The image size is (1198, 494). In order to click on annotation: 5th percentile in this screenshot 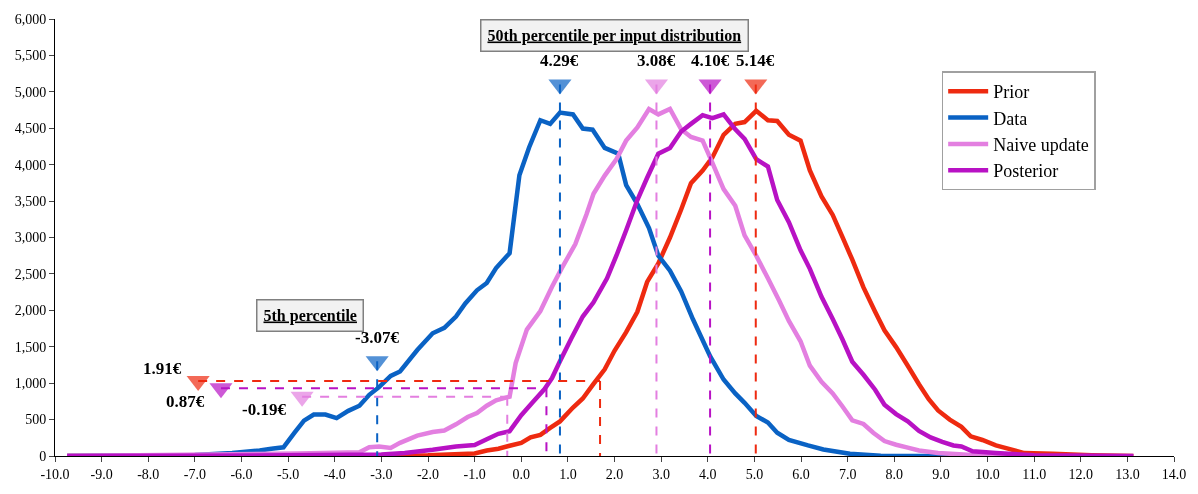, I will do `click(310, 315)`.